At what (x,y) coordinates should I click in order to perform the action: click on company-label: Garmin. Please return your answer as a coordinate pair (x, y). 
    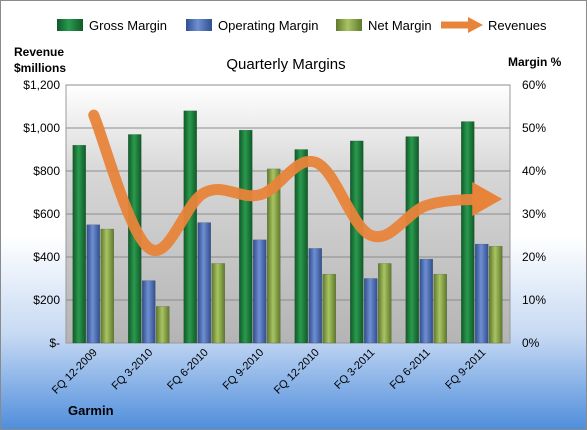
    Looking at the image, I should click on (91, 410).